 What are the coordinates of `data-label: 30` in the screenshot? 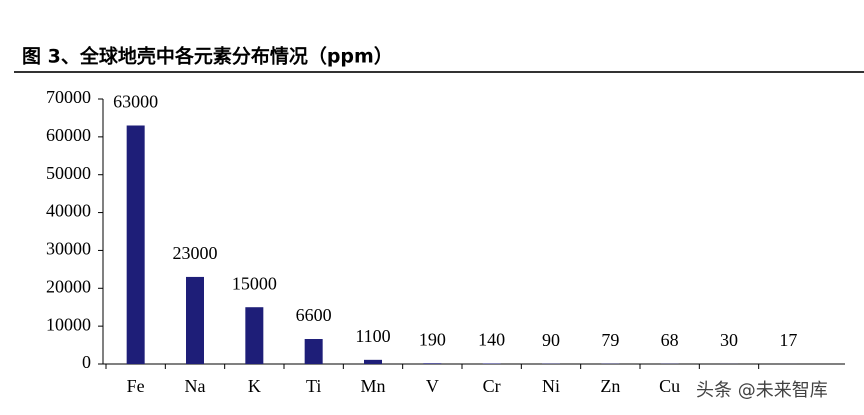 It's located at (729, 340).